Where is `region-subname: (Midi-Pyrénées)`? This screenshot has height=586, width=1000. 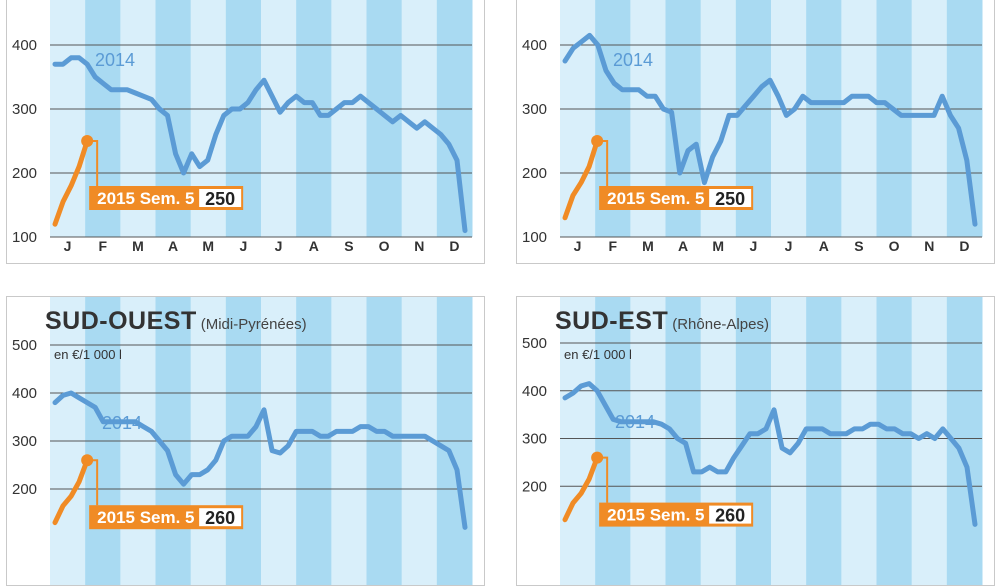 region-subname: (Midi-Pyrénées) is located at coordinates (253, 324).